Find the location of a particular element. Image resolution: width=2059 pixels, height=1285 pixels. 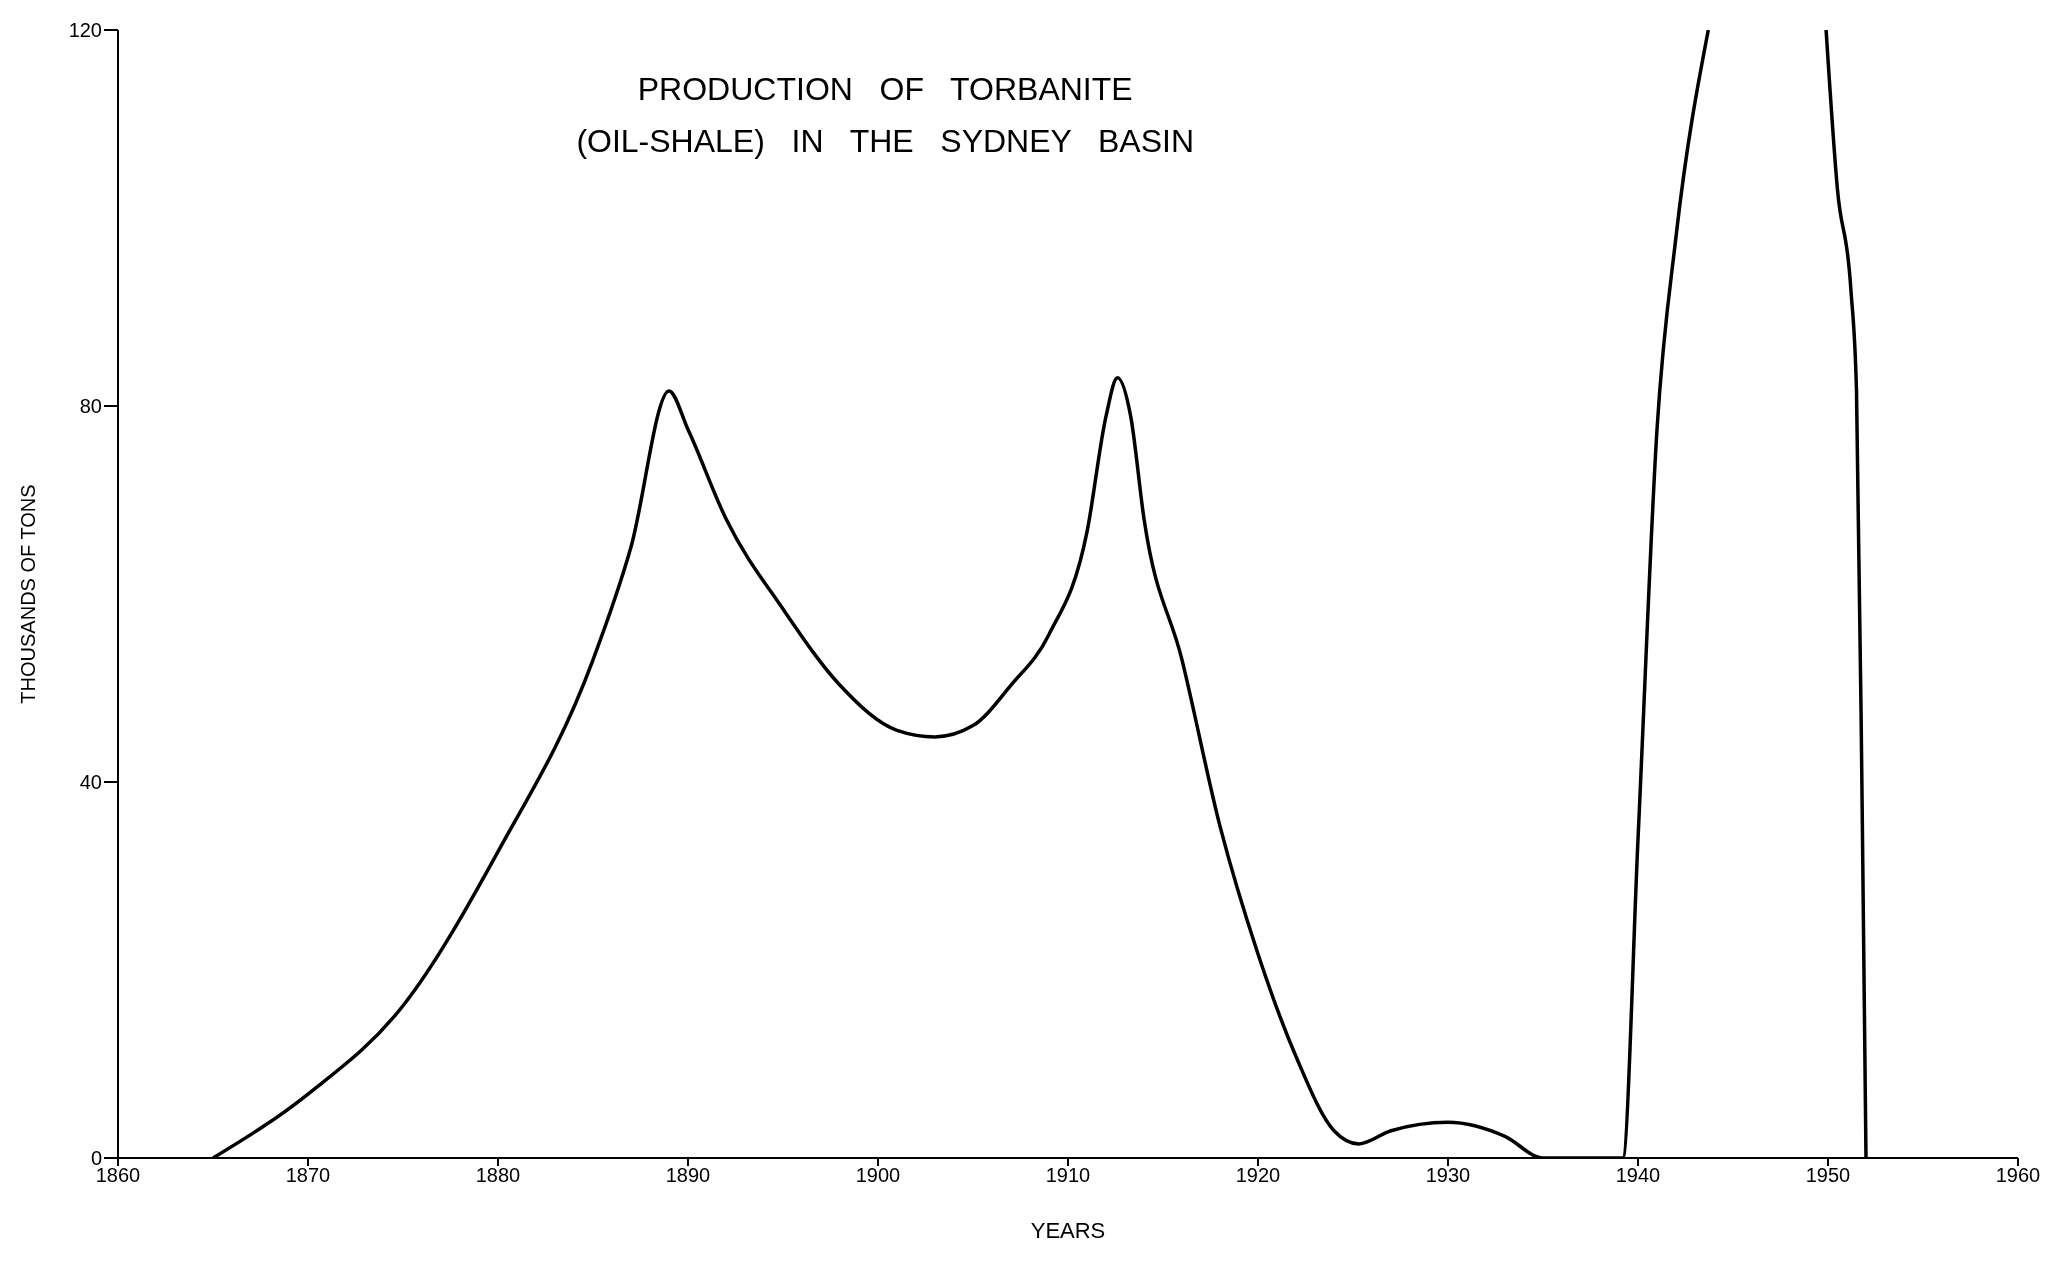

x-tick-label: 1940 is located at coordinates (1638, 1175).